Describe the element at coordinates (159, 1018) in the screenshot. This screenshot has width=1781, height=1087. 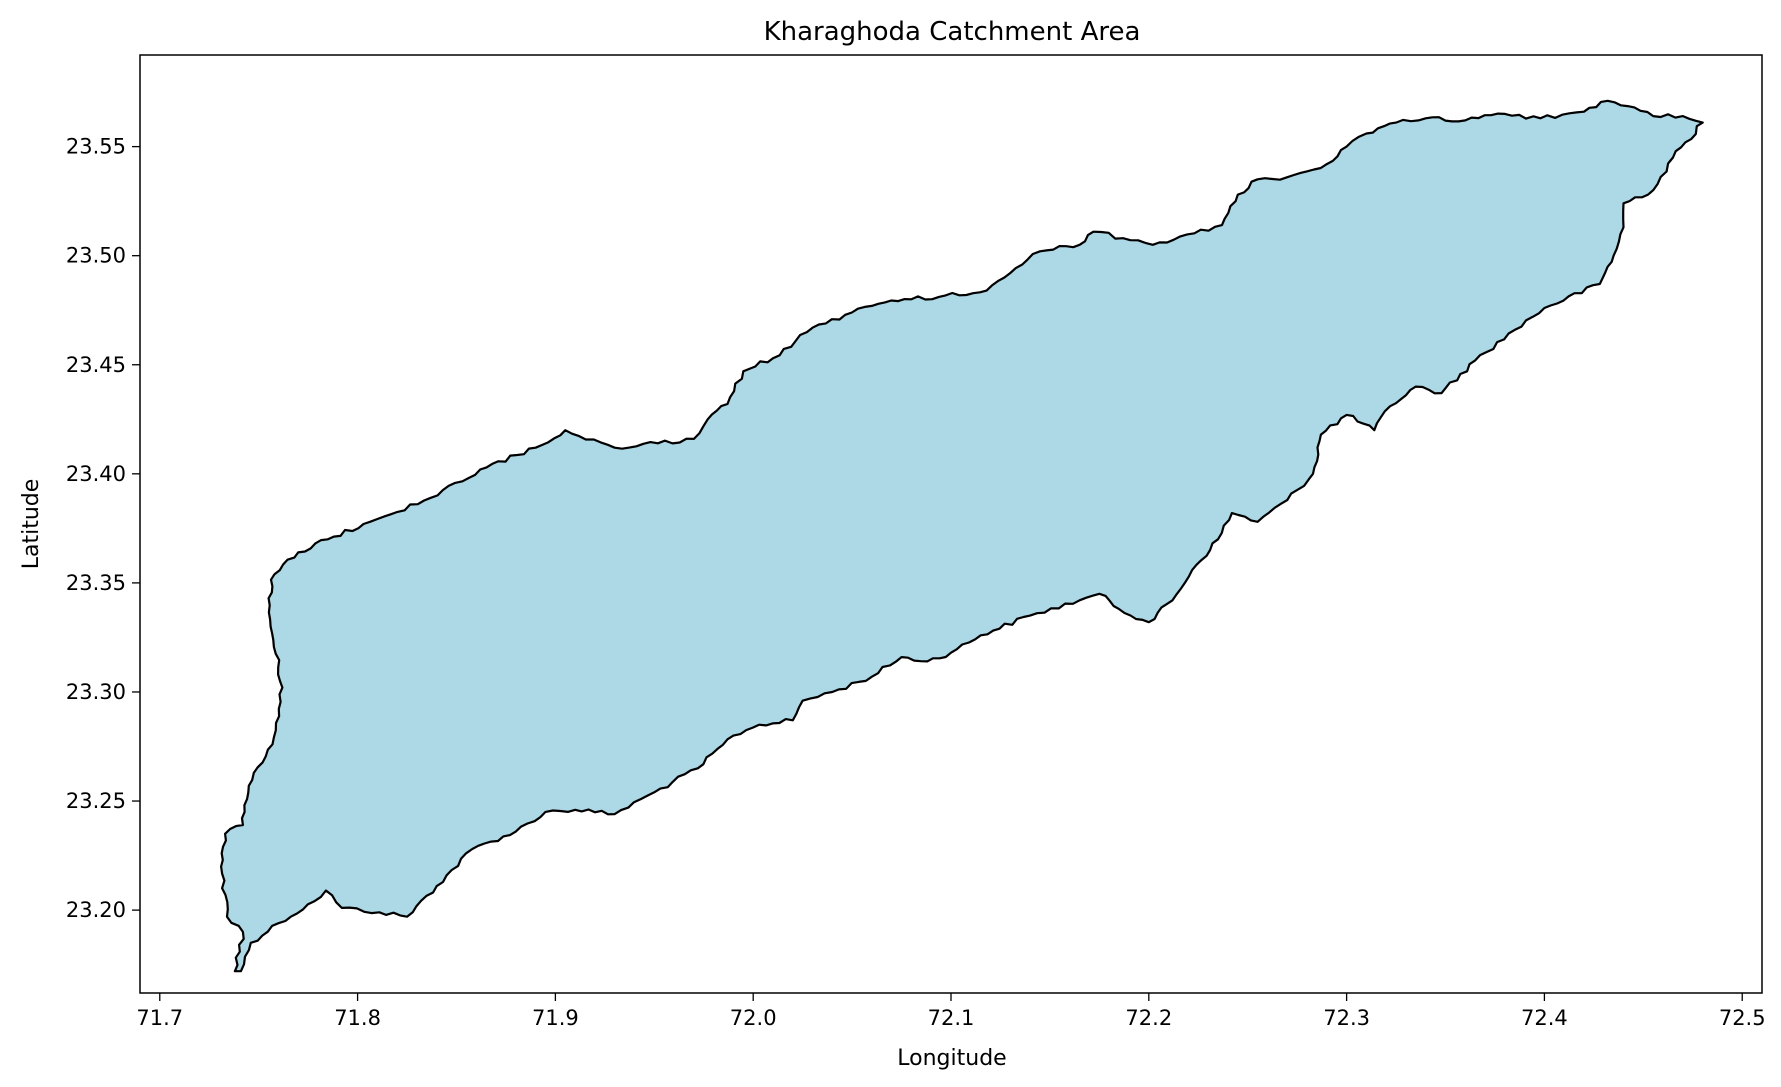
I see `x-tick-label: 71.7` at that location.